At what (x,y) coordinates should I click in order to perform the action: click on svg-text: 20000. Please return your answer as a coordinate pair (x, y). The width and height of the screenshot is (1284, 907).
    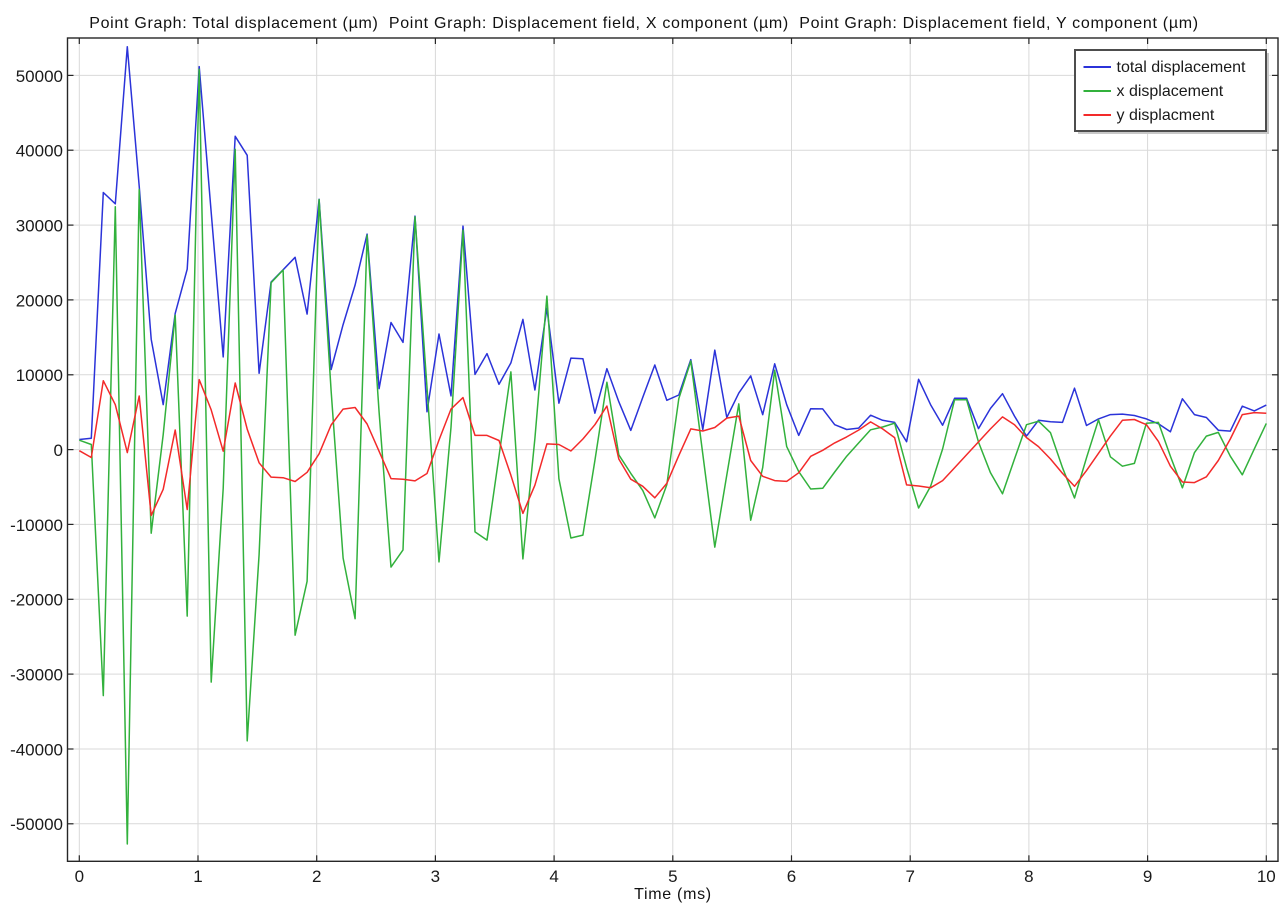
    Looking at the image, I should click on (39, 300).